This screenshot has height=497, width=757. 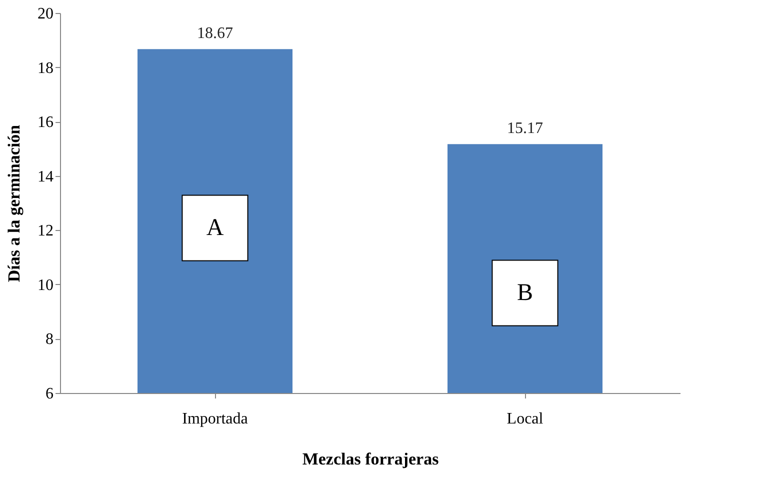 I want to click on x-tick-label: Local, so click(x=525, y=419).